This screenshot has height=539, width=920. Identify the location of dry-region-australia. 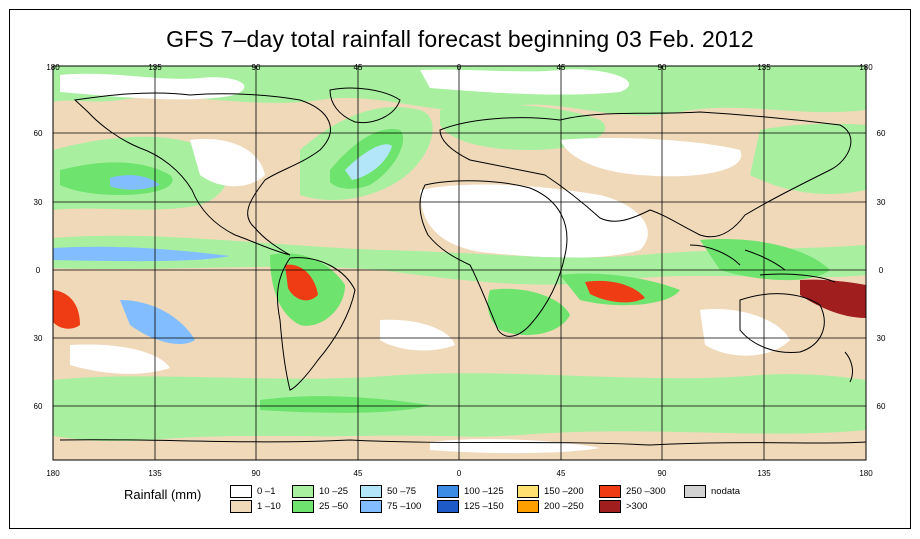
(745, 332).